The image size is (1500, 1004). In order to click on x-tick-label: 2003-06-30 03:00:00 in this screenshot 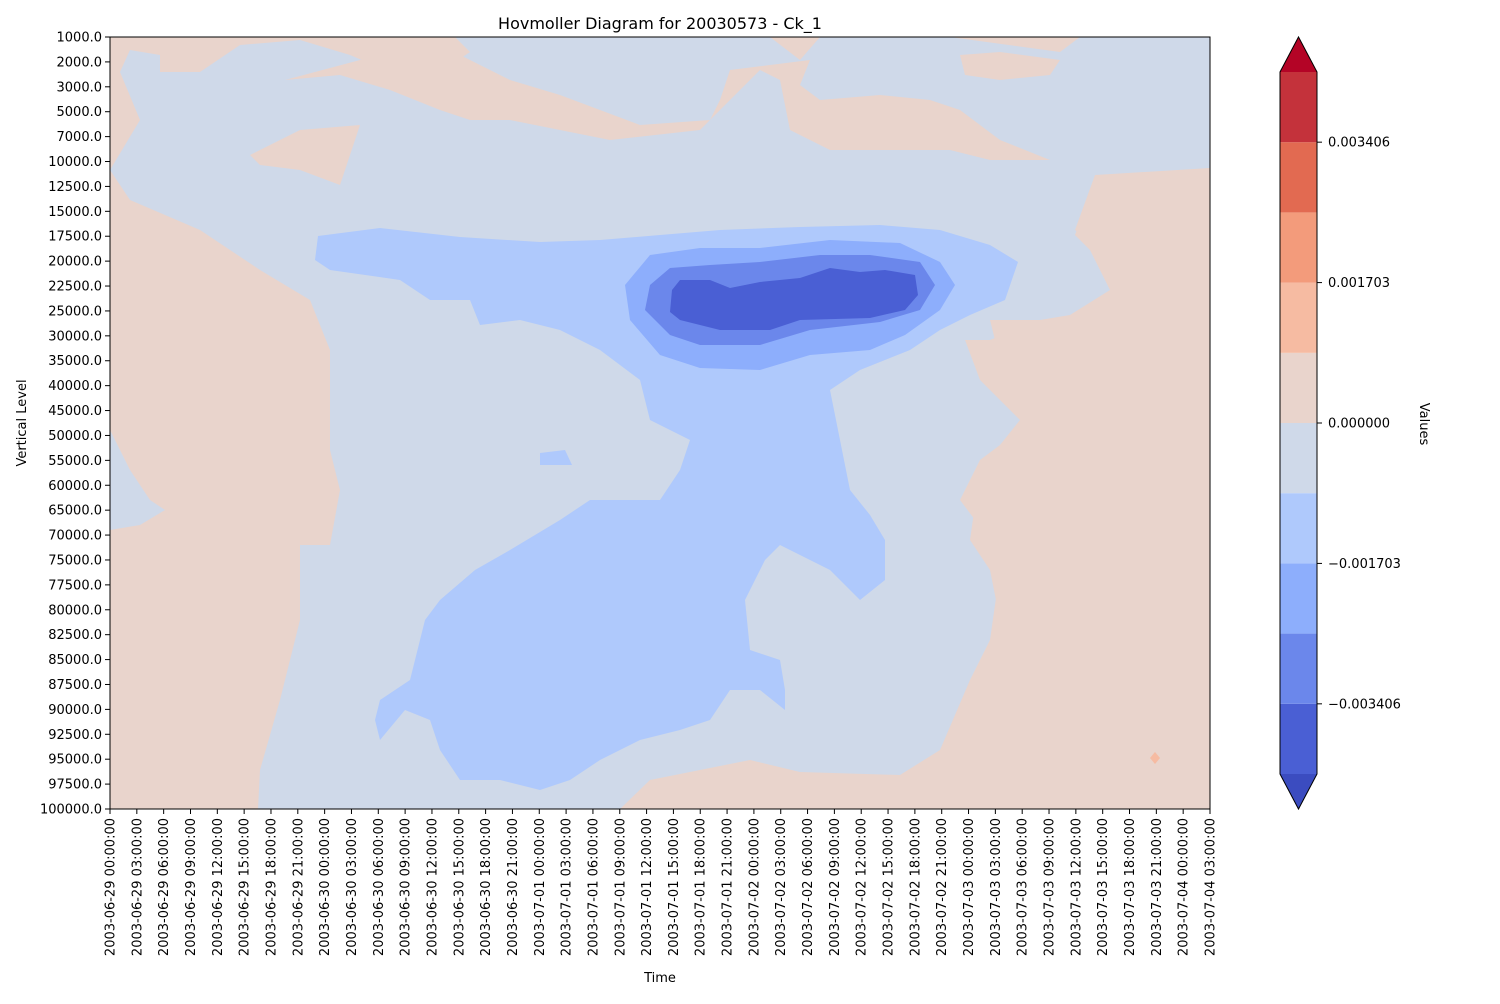, I will do `click(352, 887)`.